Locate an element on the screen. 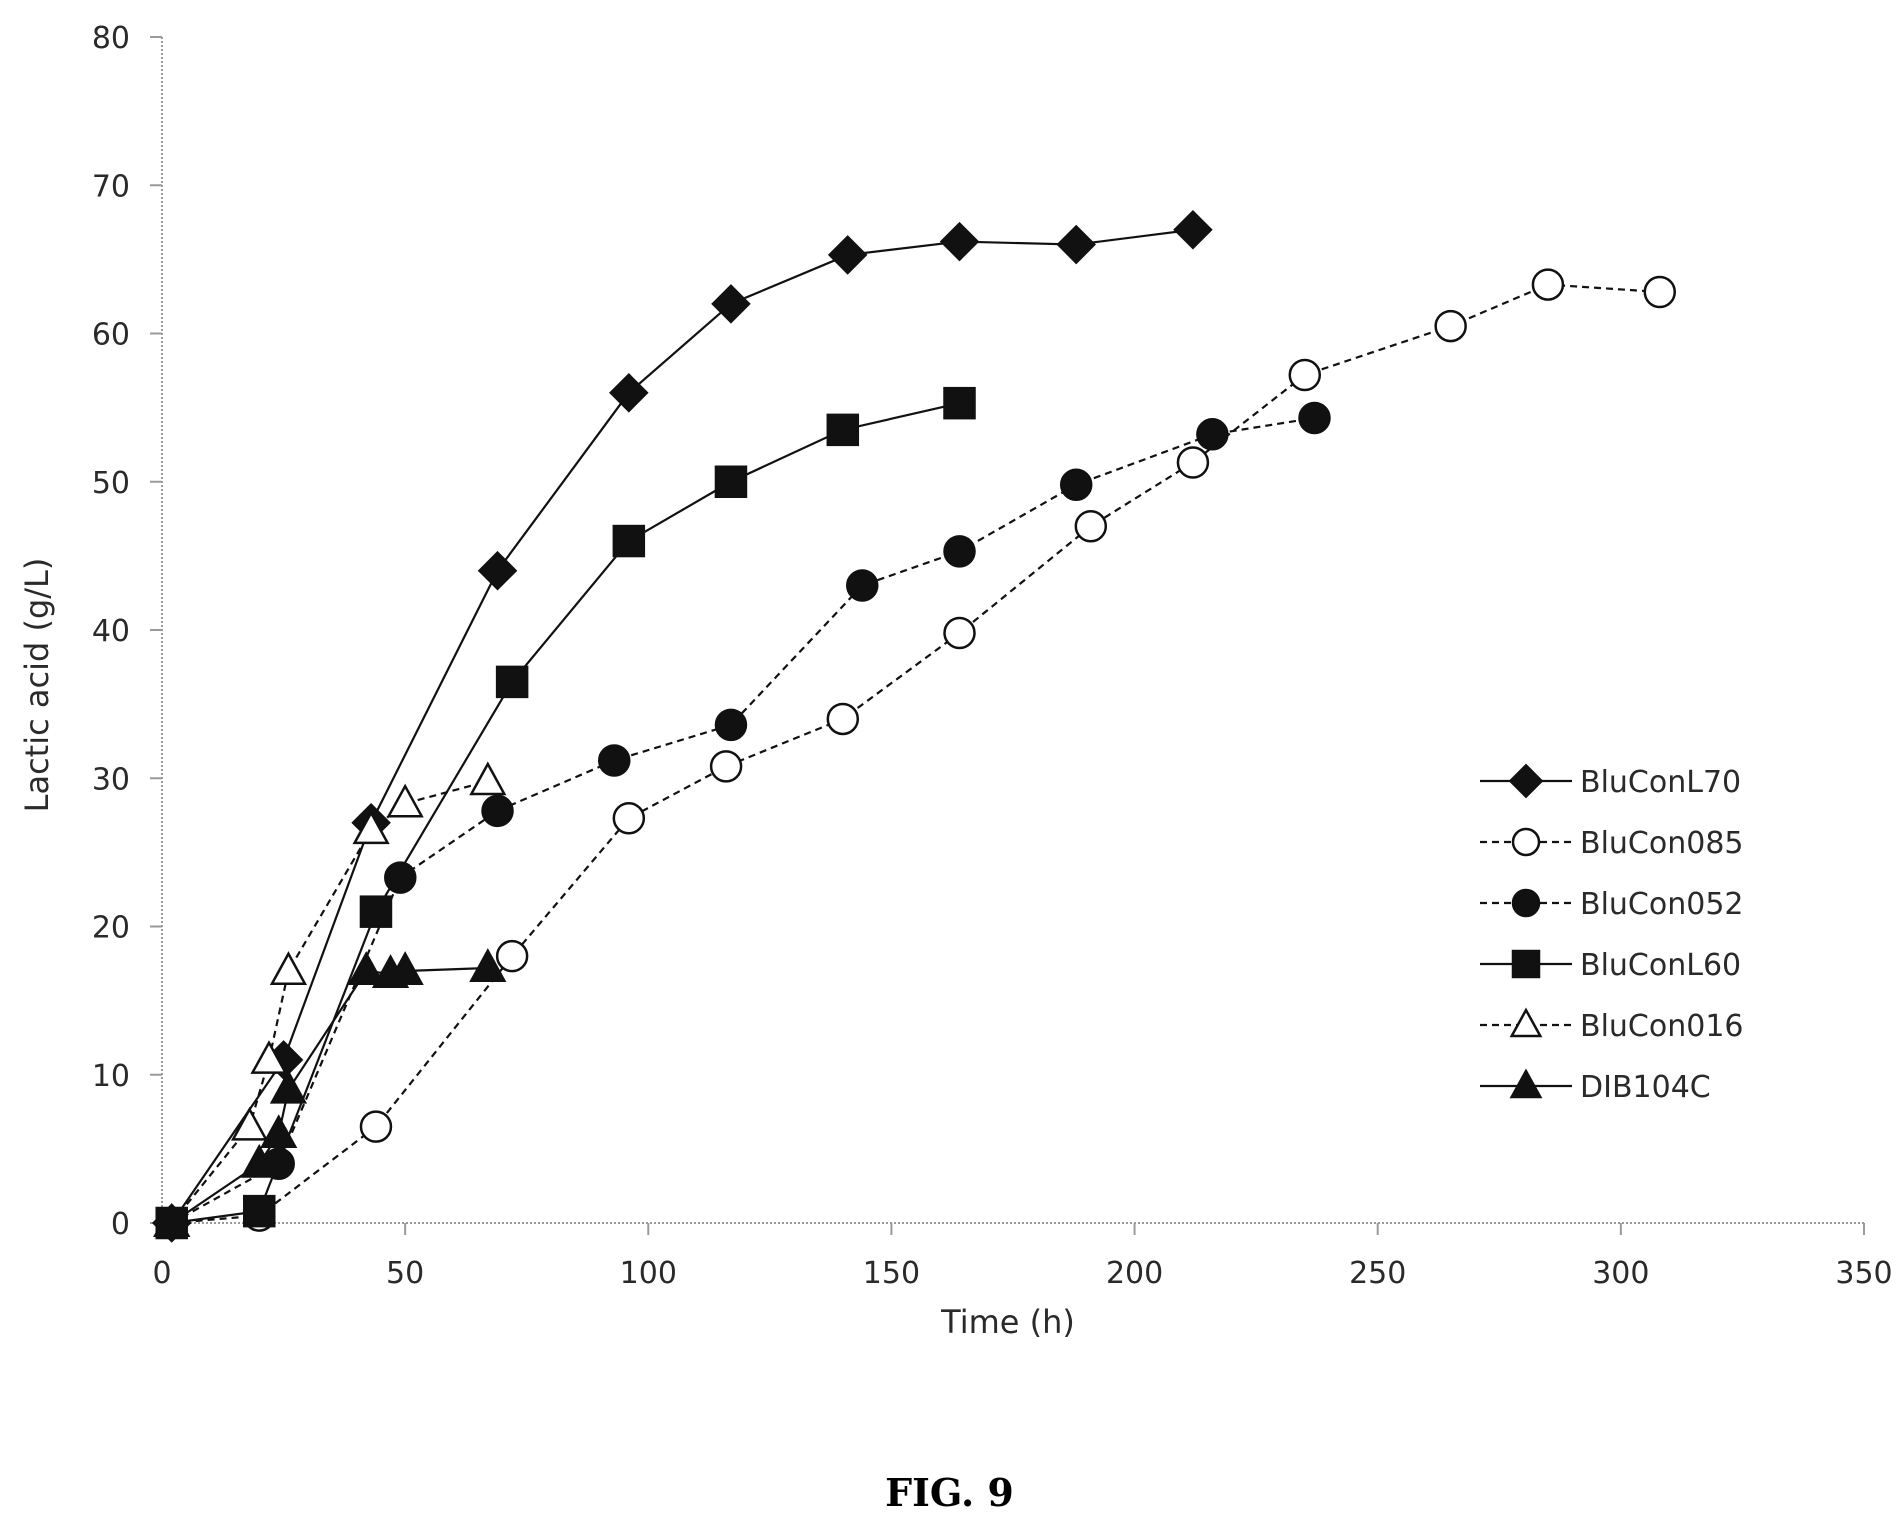 The height and width of the screenshot is (1537, 1899). legend-label: BluCon085 is located at coordinates (1662, 843).